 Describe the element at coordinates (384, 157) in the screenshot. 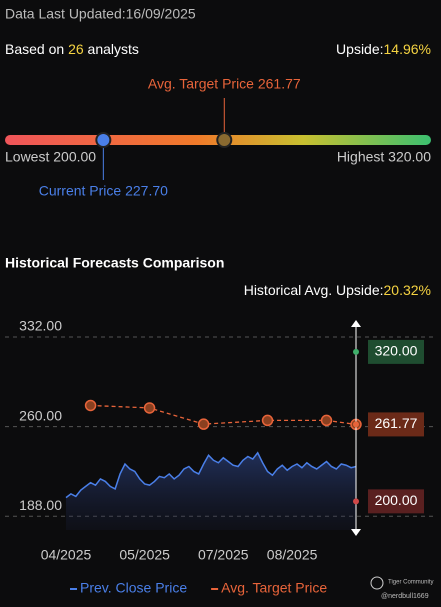

I see `gauge-max: Highest 320.00` at that location.